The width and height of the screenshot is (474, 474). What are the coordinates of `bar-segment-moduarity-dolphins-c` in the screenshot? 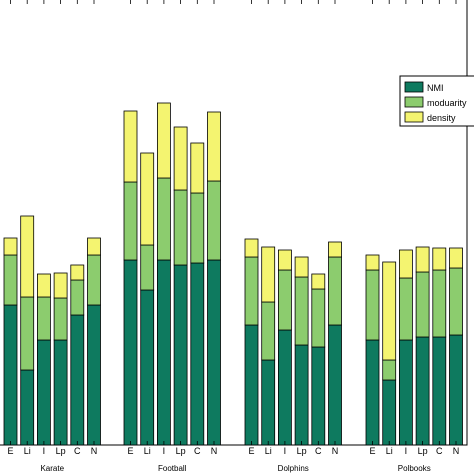 It's located at (318, 318).